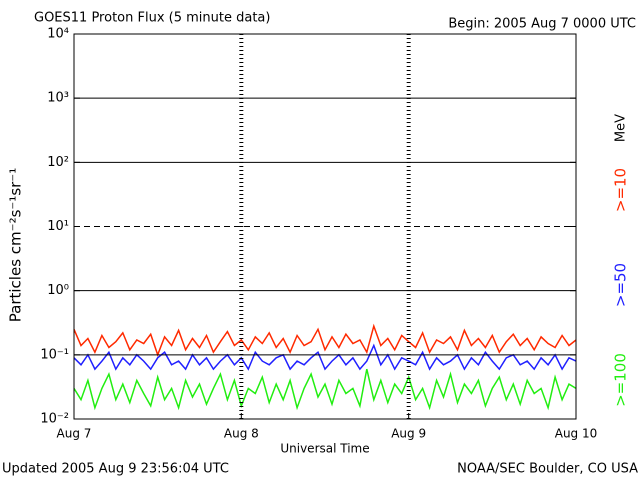 This screenshot has width=640, height=480. What do you see at coordinates (54, 354) in the screenshot?
I see `y-tick-label: 10⁻¹` at bounding box center [54, 354].